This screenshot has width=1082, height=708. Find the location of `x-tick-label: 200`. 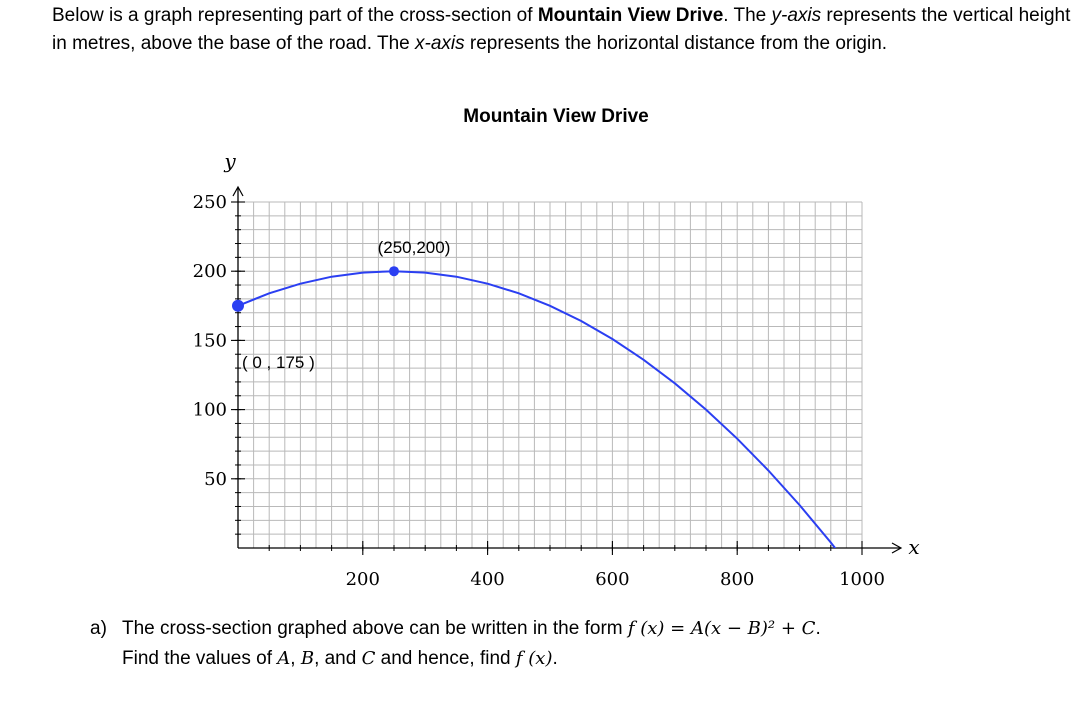

x-tick-label: 200 is located at coordinates (363, 579).